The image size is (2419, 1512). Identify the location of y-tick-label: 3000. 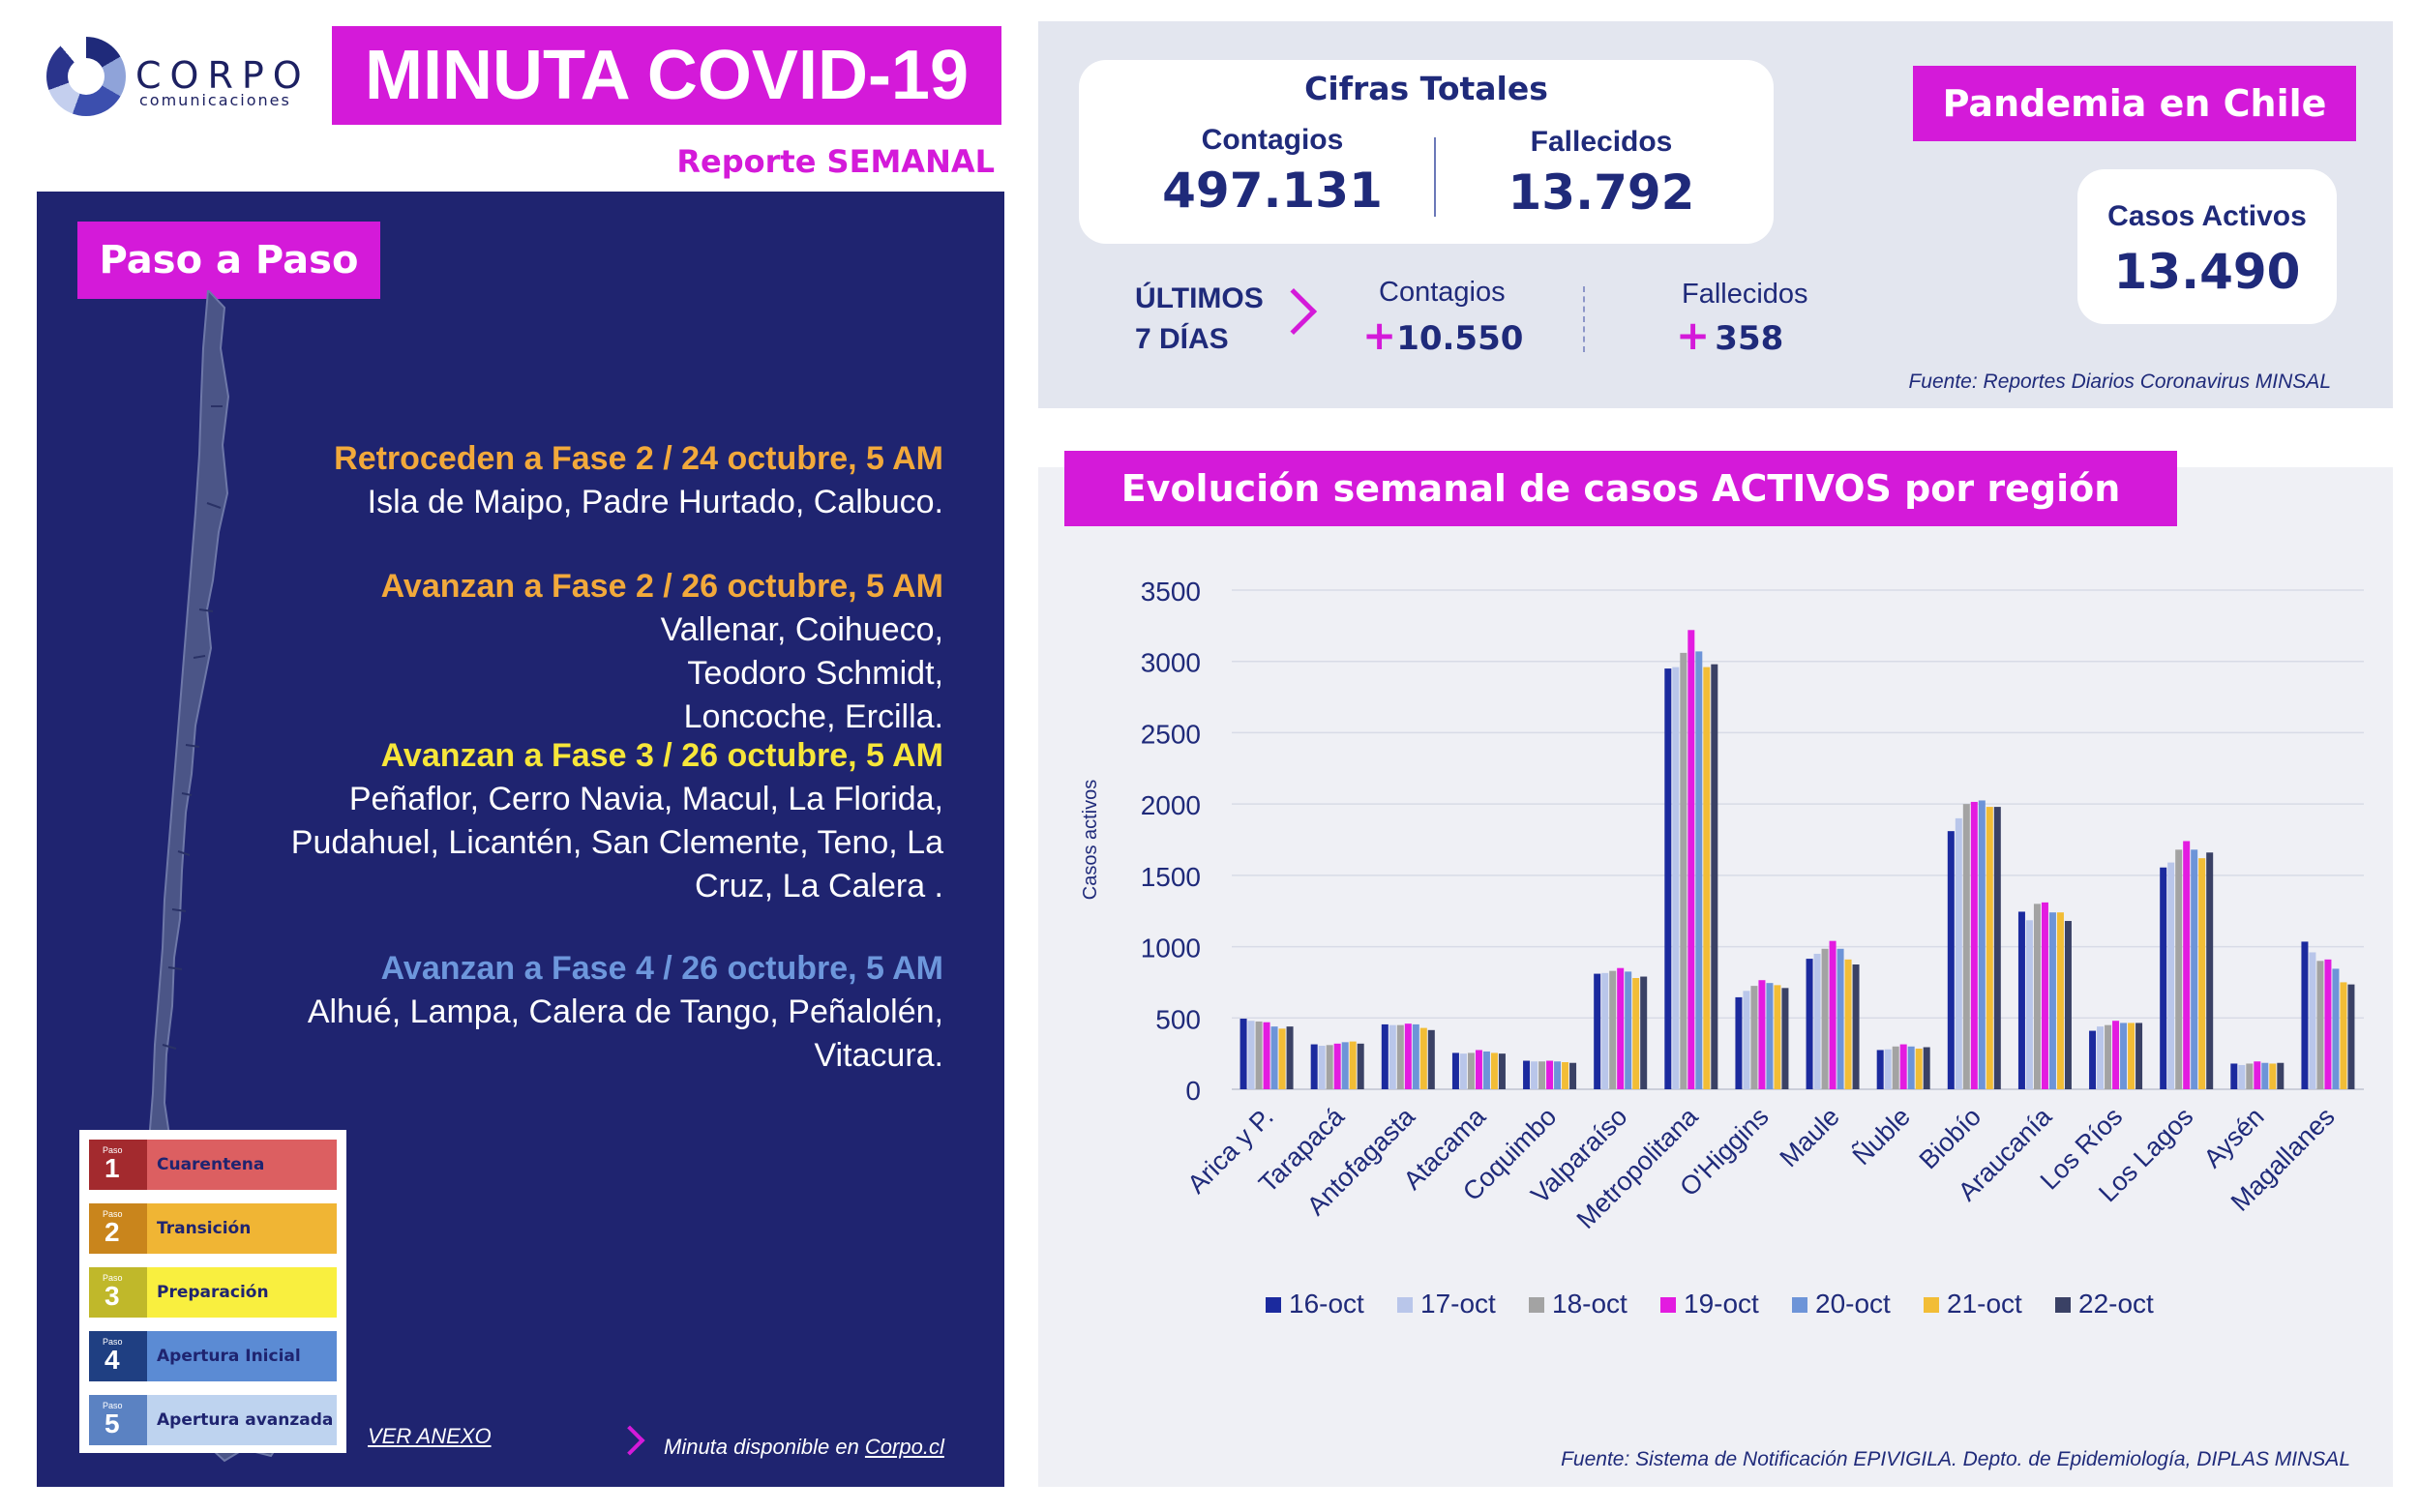
(1171, 663).